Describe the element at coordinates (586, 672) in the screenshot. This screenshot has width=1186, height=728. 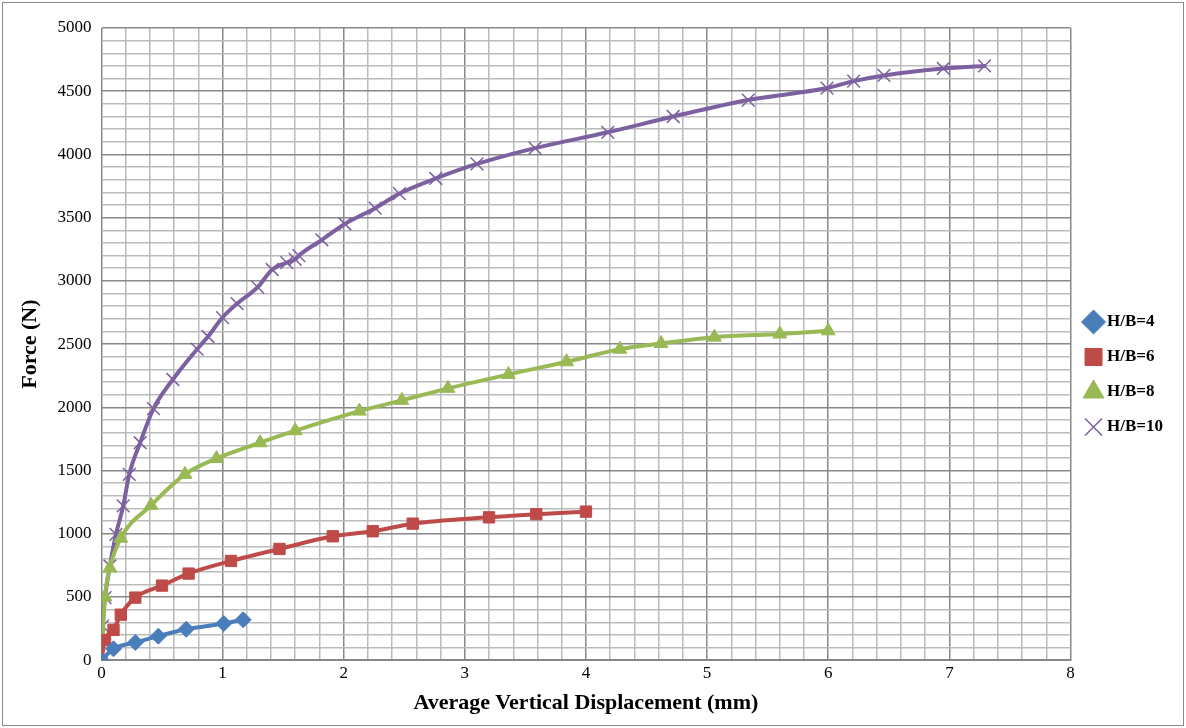
I see `x-tick-label: 4` at that location.